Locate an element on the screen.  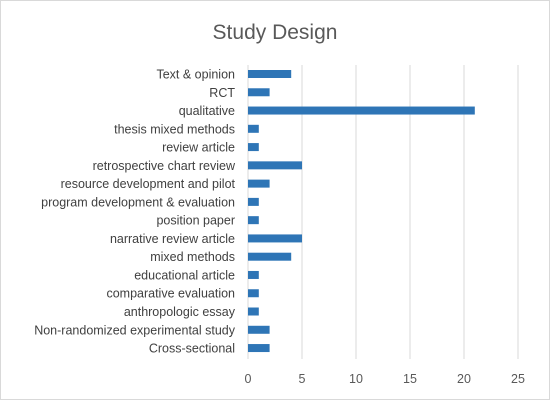
bar-comparative-evaluation is located at coordinates (253, 293).